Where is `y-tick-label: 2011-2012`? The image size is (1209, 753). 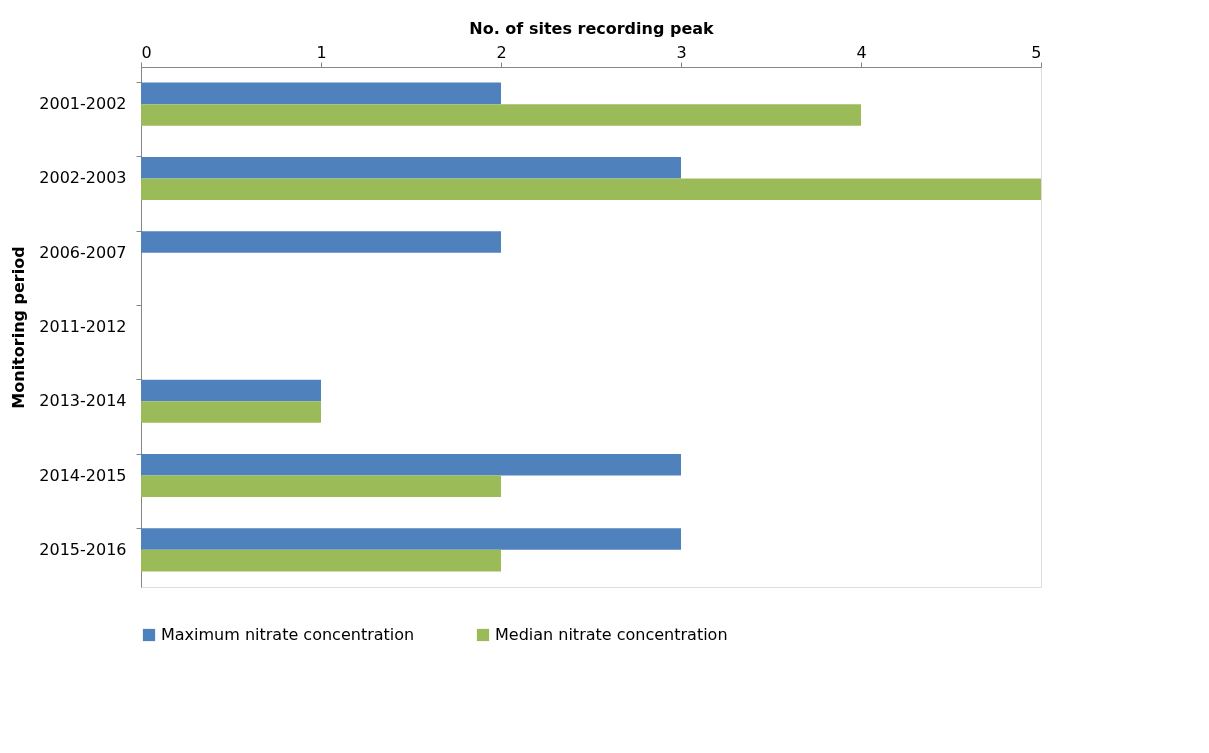 y-tick-label: 2011-2012 is located at coordinates (83, 326).